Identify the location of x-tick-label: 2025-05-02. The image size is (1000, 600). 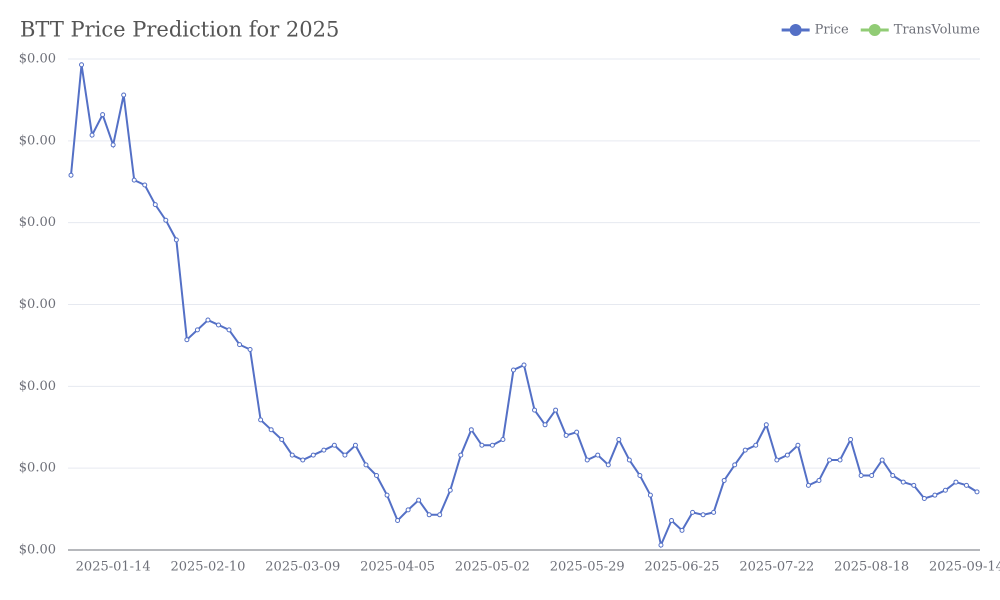
(492, 567).